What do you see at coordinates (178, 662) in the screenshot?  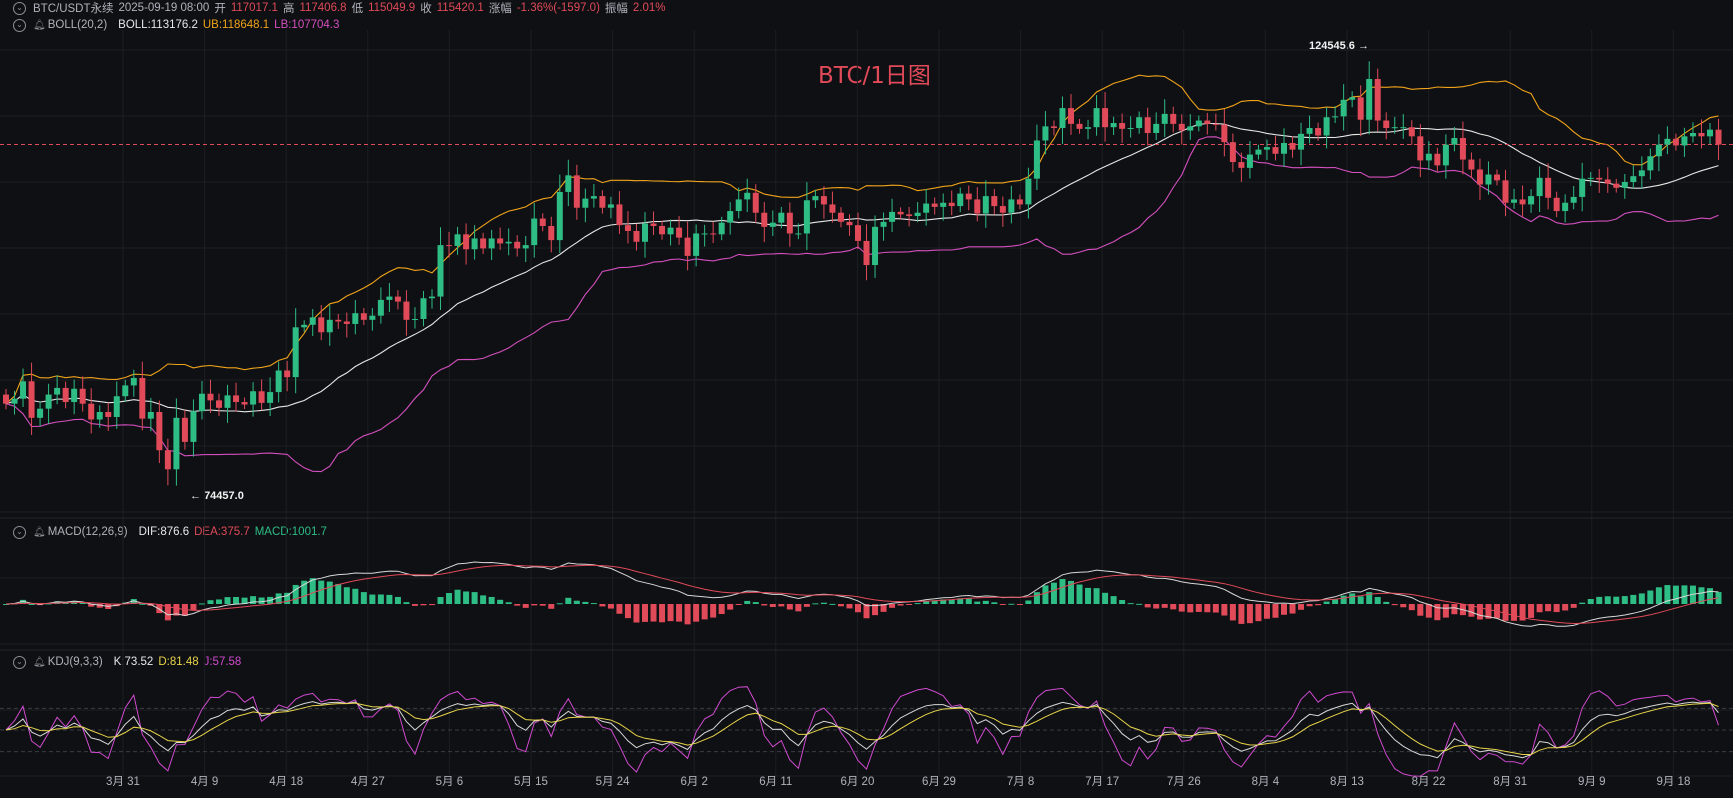 I see `kdj-d-value: D:81.48` at bounding box center [178, 662].